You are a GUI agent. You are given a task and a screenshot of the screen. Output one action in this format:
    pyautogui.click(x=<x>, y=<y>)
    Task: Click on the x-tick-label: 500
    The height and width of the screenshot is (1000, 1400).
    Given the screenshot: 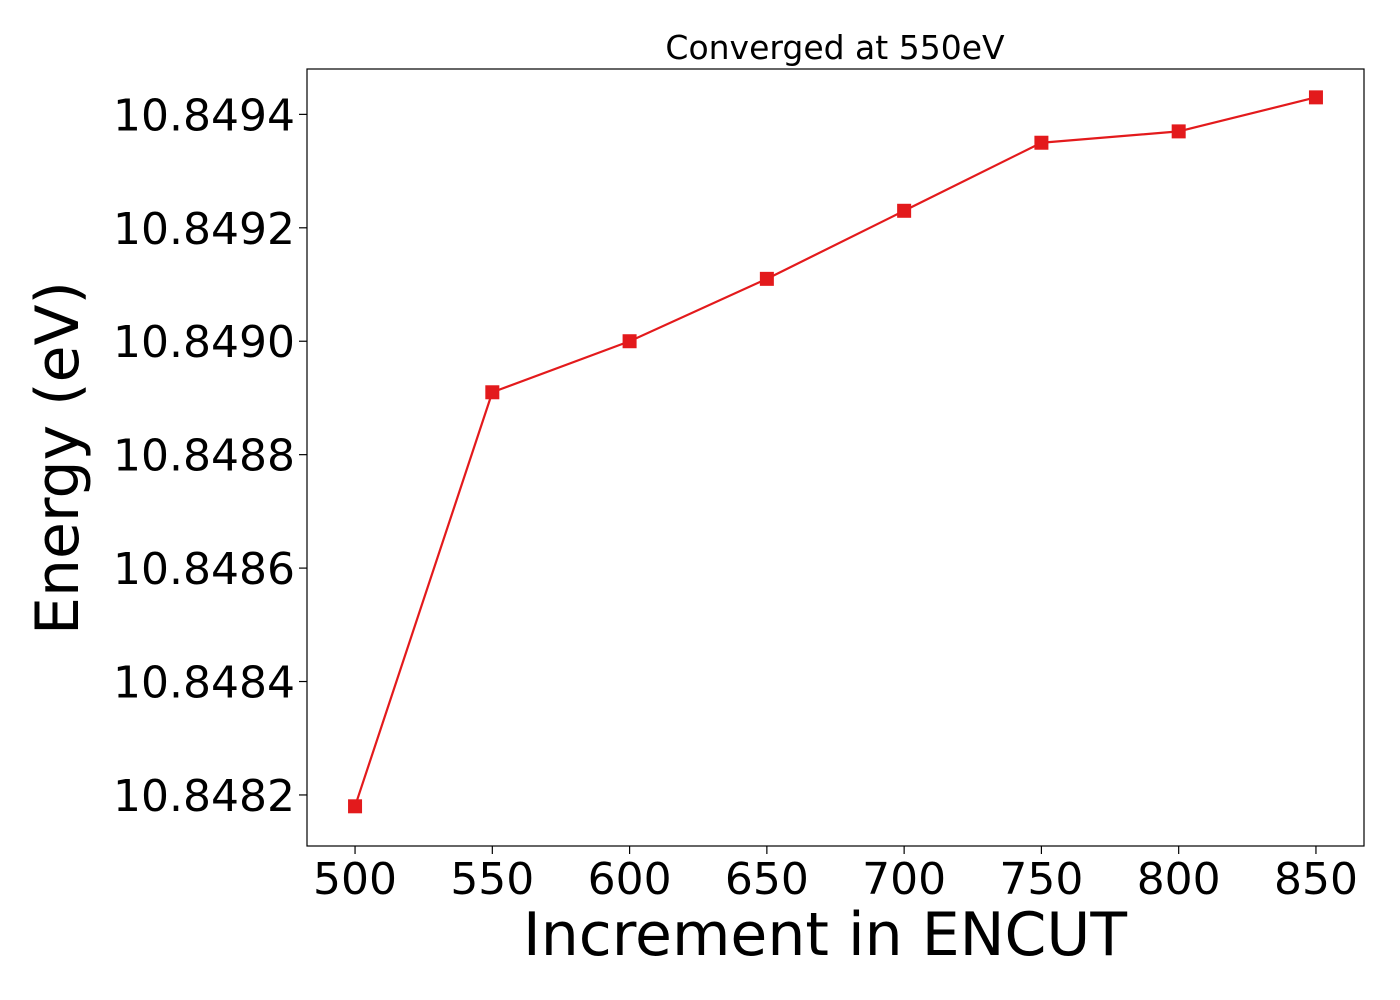 What is the action you would take?
    pyautogui.click(x=355, y=879)
    